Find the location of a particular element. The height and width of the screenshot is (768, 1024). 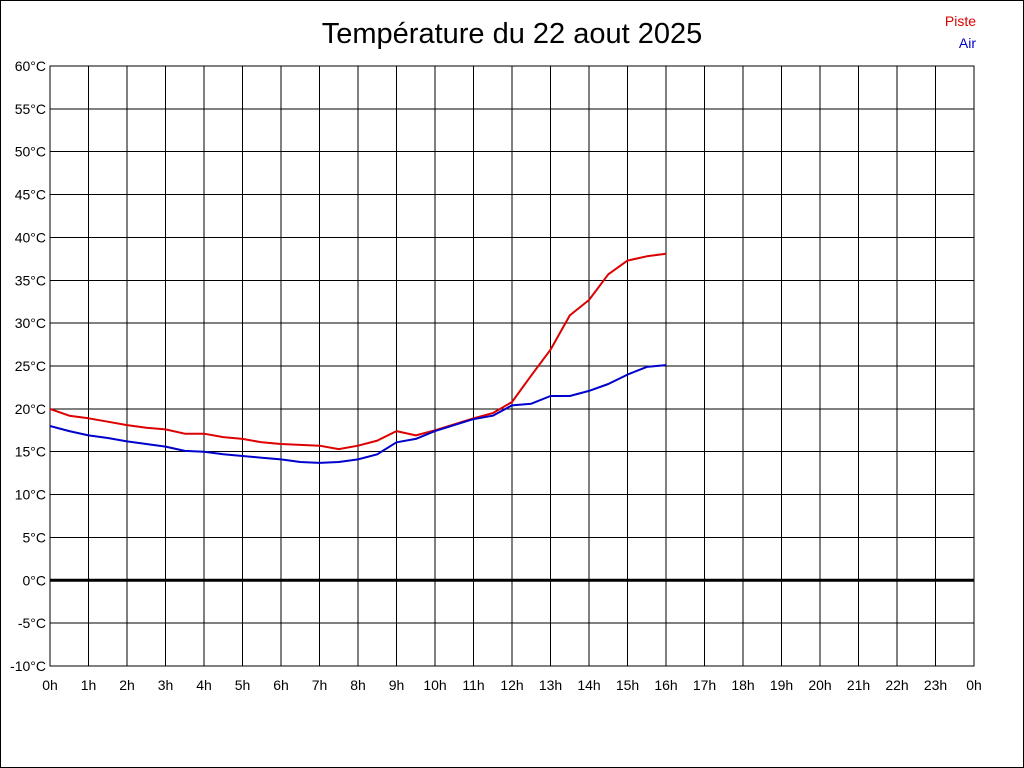

x-tick-label: 22h is located at coordinates (896, 685).